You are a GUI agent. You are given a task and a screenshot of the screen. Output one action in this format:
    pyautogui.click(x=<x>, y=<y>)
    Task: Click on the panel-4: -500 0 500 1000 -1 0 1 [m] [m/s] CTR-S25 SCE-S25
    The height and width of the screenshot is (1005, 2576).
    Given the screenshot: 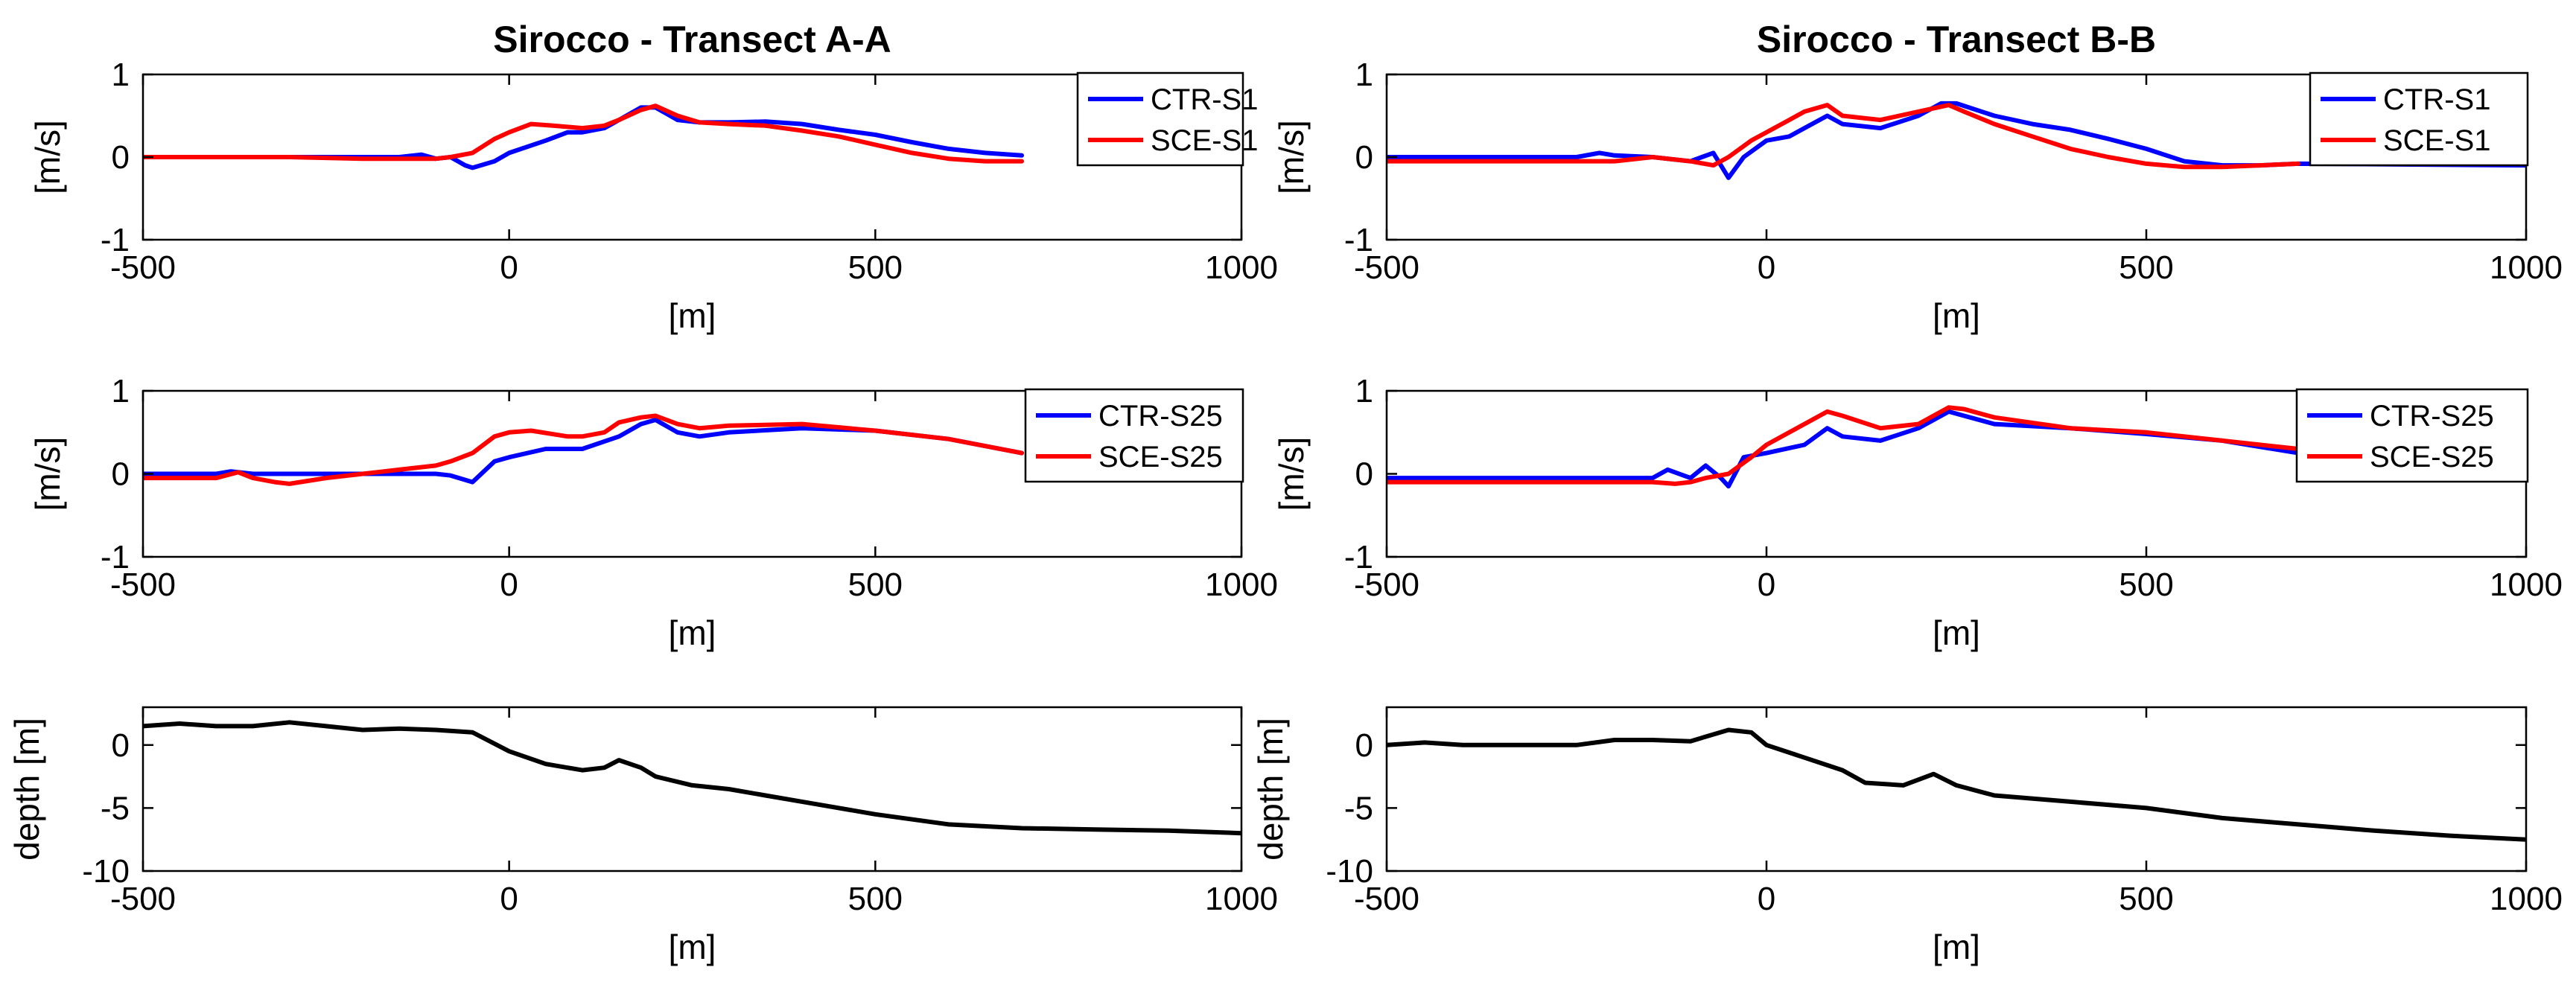 What is the action you would take?
    pyautogui.click(x=1917, y=512)
    